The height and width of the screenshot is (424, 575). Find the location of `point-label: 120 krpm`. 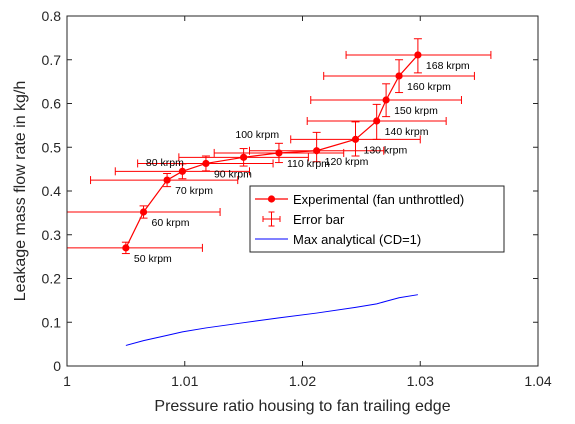

point-label: 120 krpm is located at coordinates (347, 162).